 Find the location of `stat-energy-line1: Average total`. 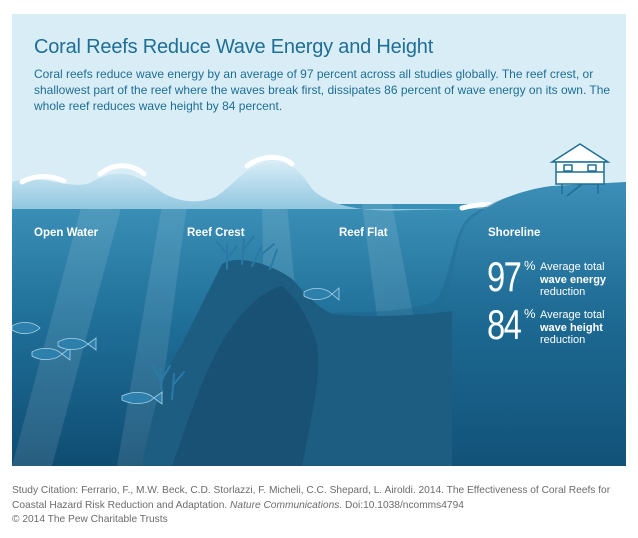

stat-energy-line1: Average total is located at coordinates (572, 267).